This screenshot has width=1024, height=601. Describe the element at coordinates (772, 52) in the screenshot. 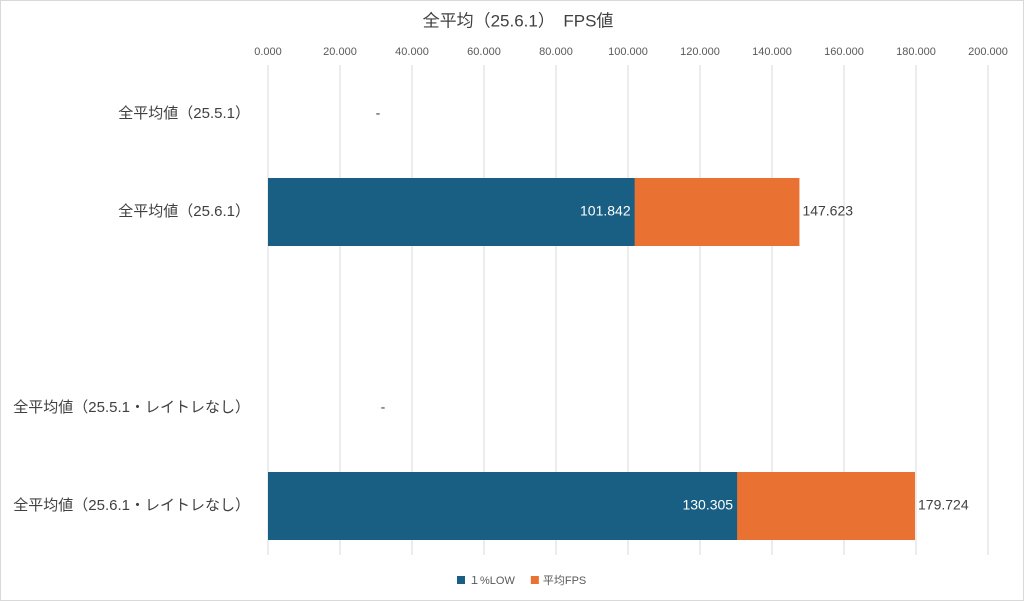

I see `x-tick-label: 140.000` at that location.